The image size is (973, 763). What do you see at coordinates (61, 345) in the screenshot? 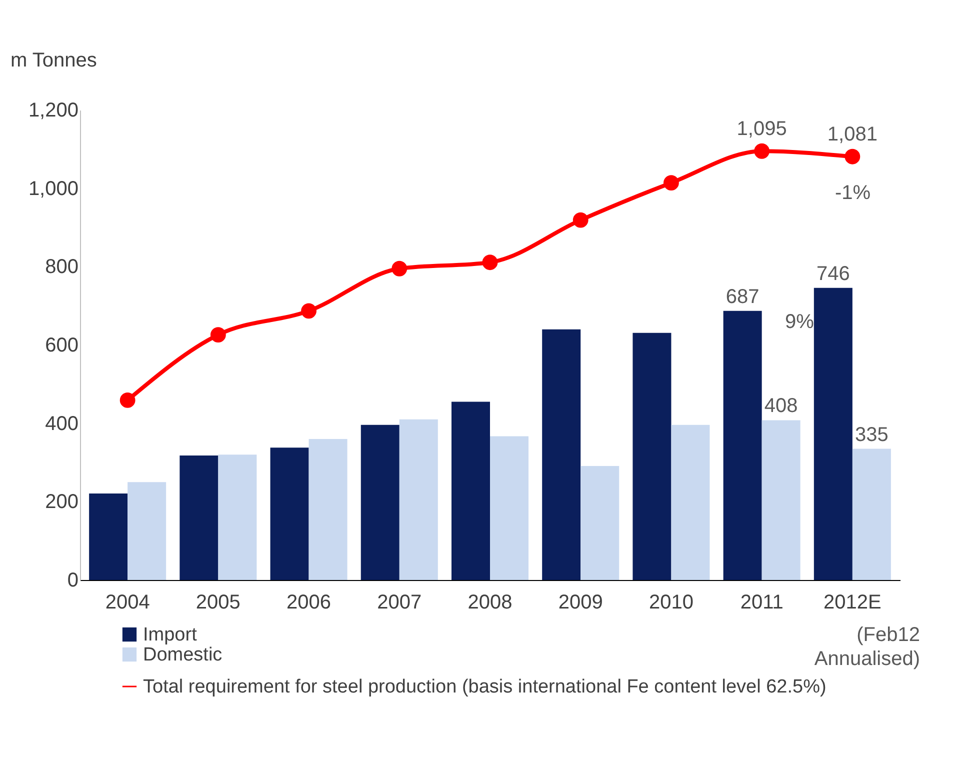
I see `y-tick-label: 600` at bounding box center [61, 345].